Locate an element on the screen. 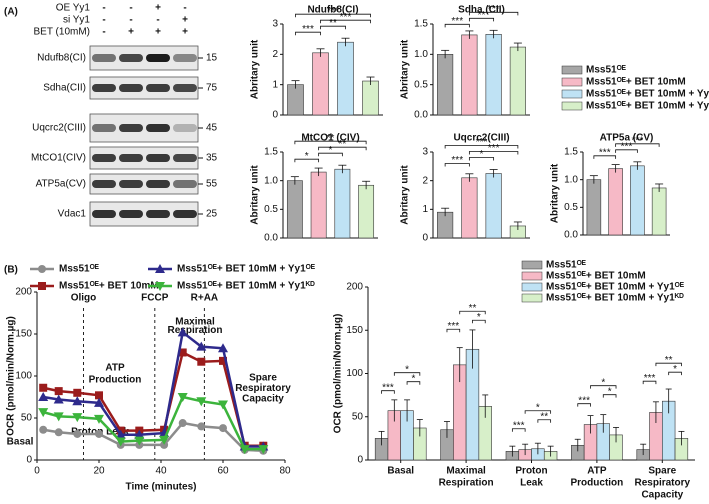 This screenshot has width=709, height=504. chart-title: ATP5a (CV) is located at coordinates (627, 138).